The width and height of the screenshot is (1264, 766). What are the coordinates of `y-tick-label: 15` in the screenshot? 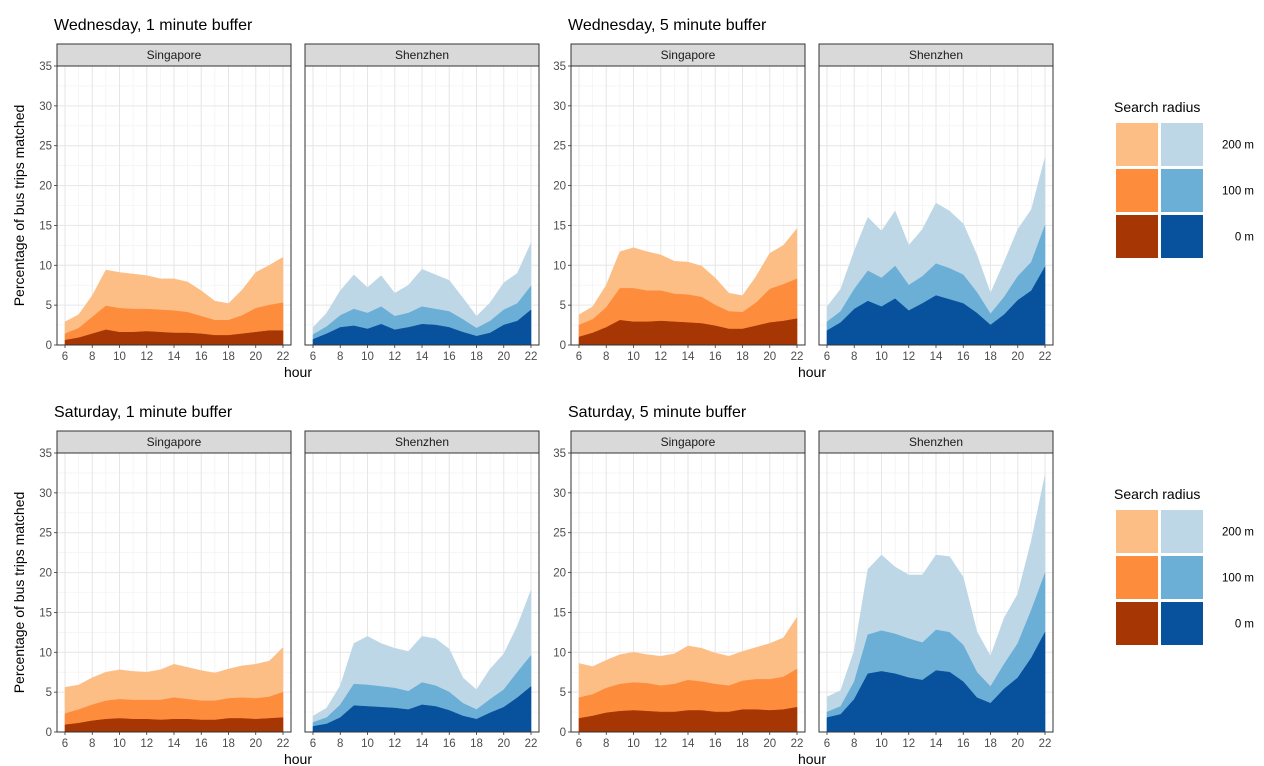 It's located at (45, 613).